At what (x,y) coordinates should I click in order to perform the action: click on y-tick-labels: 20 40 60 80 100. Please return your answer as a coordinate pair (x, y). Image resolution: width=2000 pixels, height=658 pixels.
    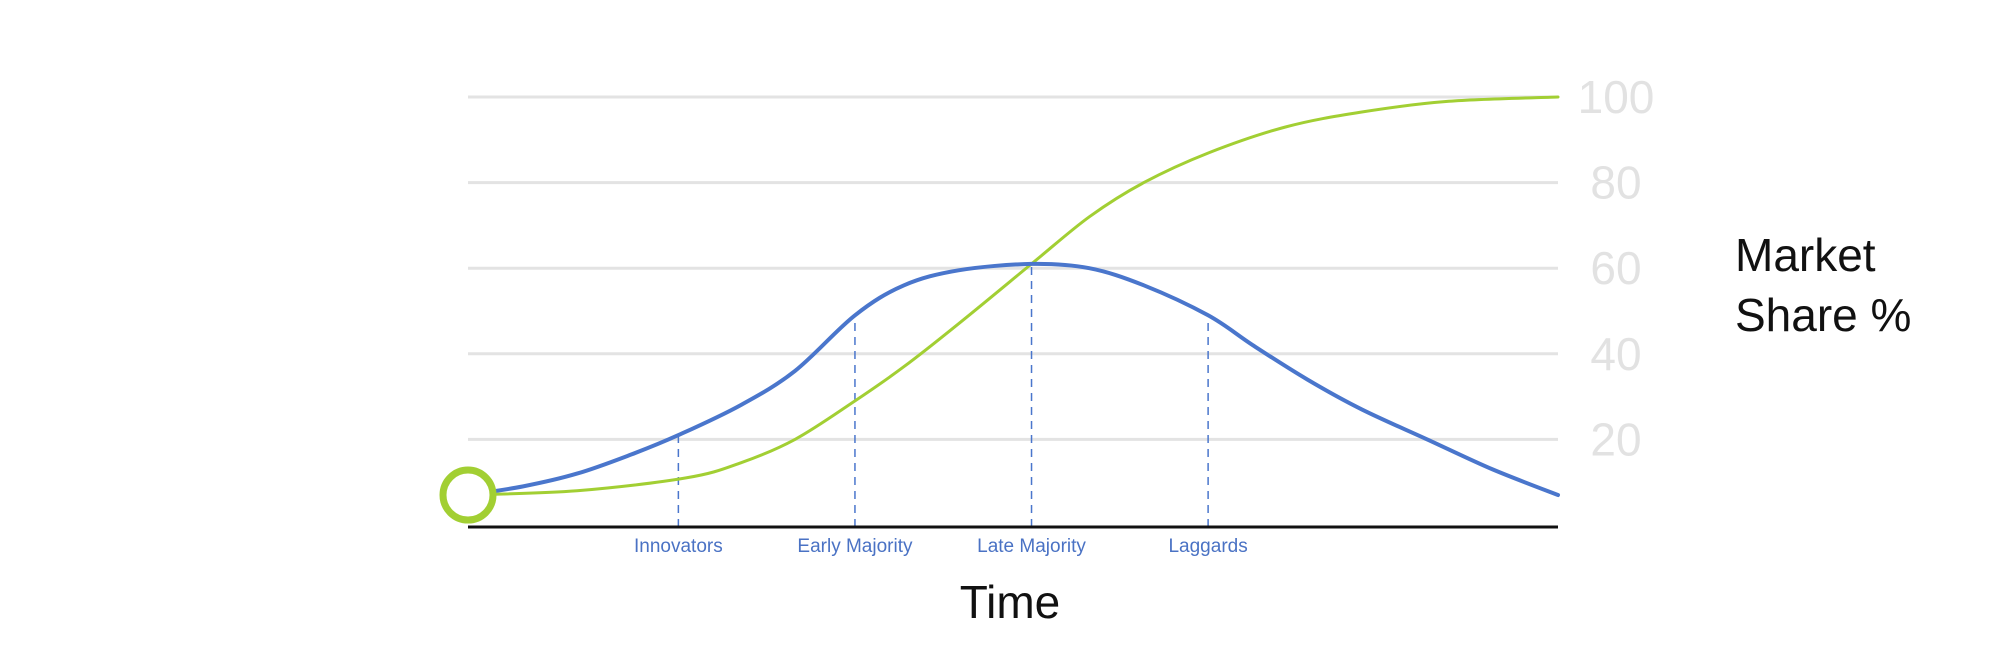
    Looking at the image, I should click on (1616, 268).